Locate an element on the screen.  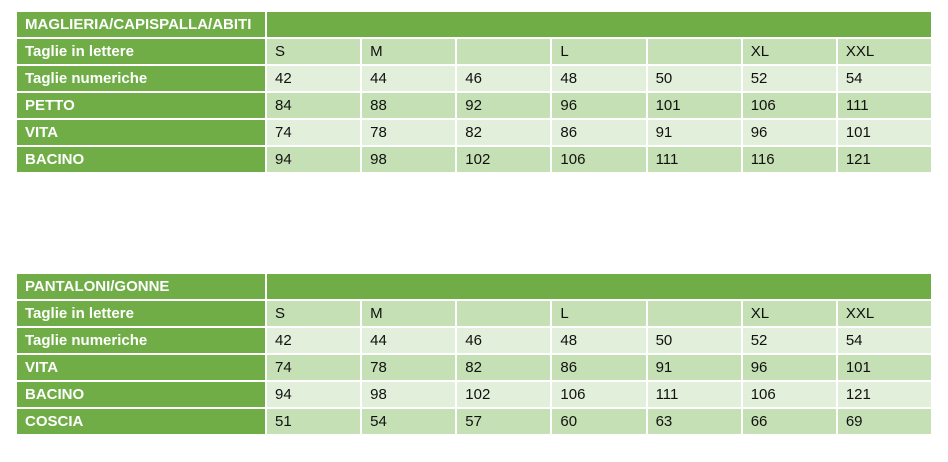
table-row: BACINO 94 98 102 106 111 116 121 is located at coordinates (474, 159).